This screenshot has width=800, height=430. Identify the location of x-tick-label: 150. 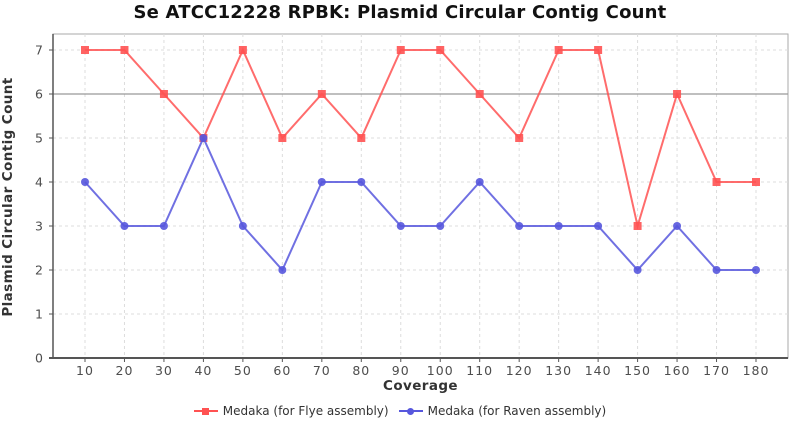
(637, 370).